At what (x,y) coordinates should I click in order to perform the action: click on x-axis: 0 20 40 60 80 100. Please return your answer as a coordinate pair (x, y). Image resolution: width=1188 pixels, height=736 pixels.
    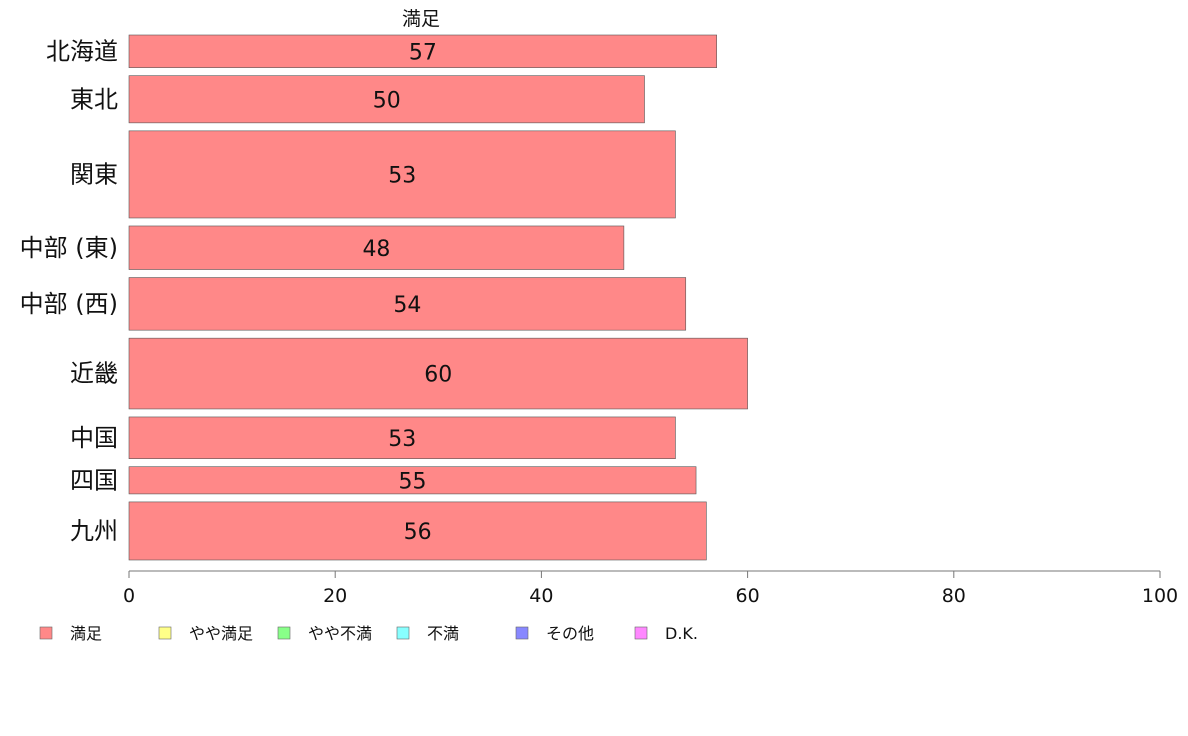
    Looking at the image, I should click on (650, 588).